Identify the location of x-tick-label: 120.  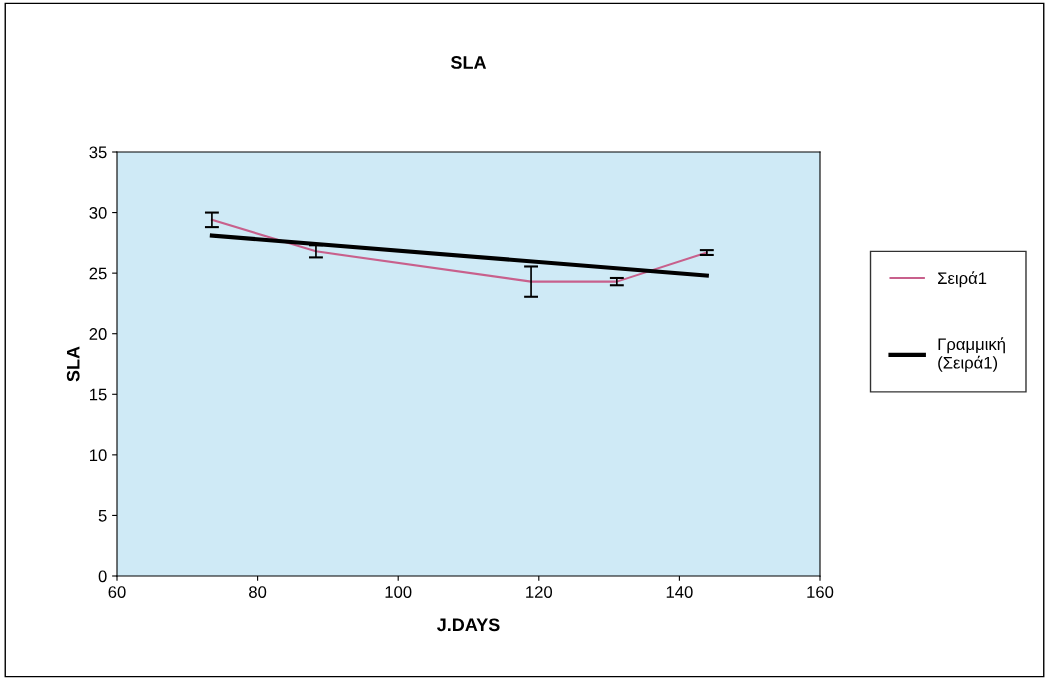
(539, 592).